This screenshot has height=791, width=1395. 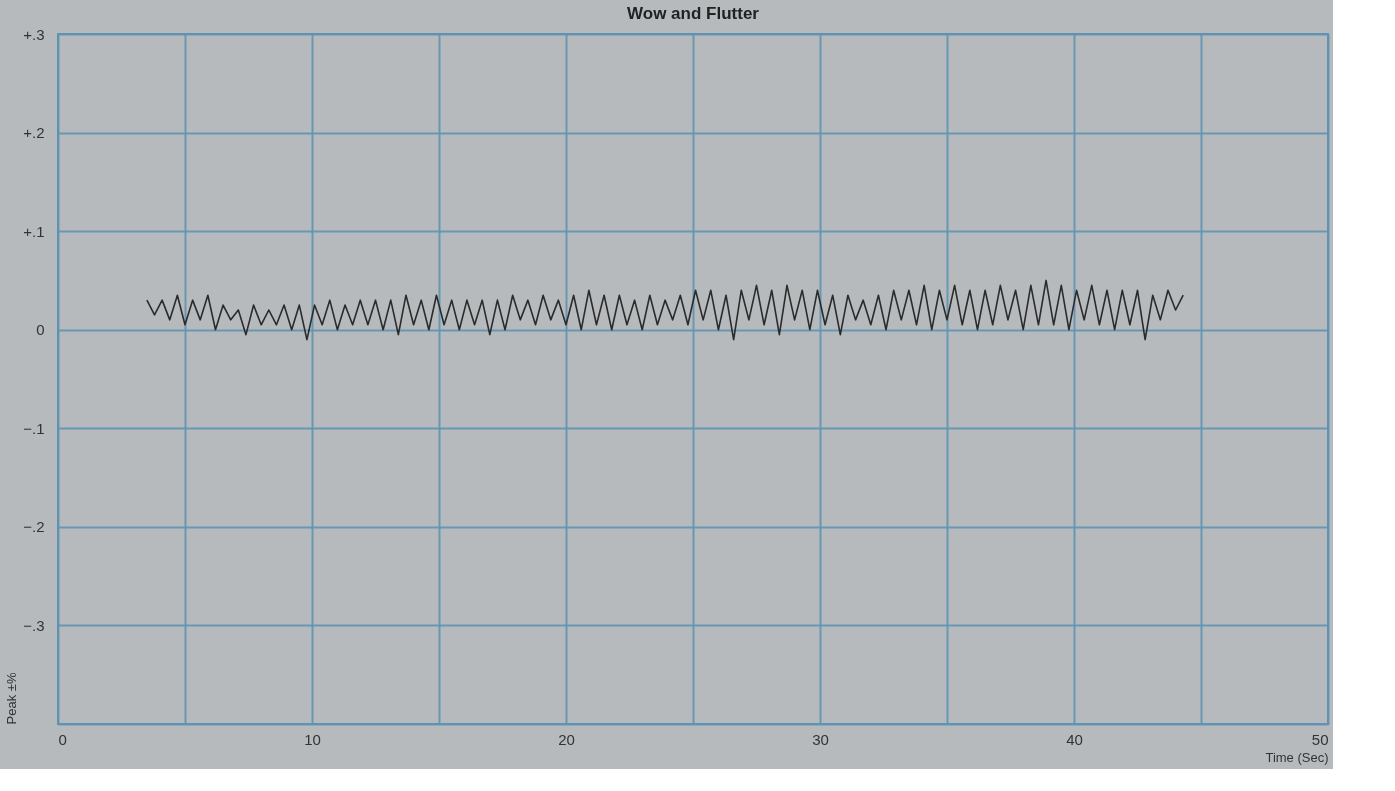 What do you see at coordinates (34, 428) in the screenshot?
I see `y-tick-label: −.1` at bounding box center [34, 428].